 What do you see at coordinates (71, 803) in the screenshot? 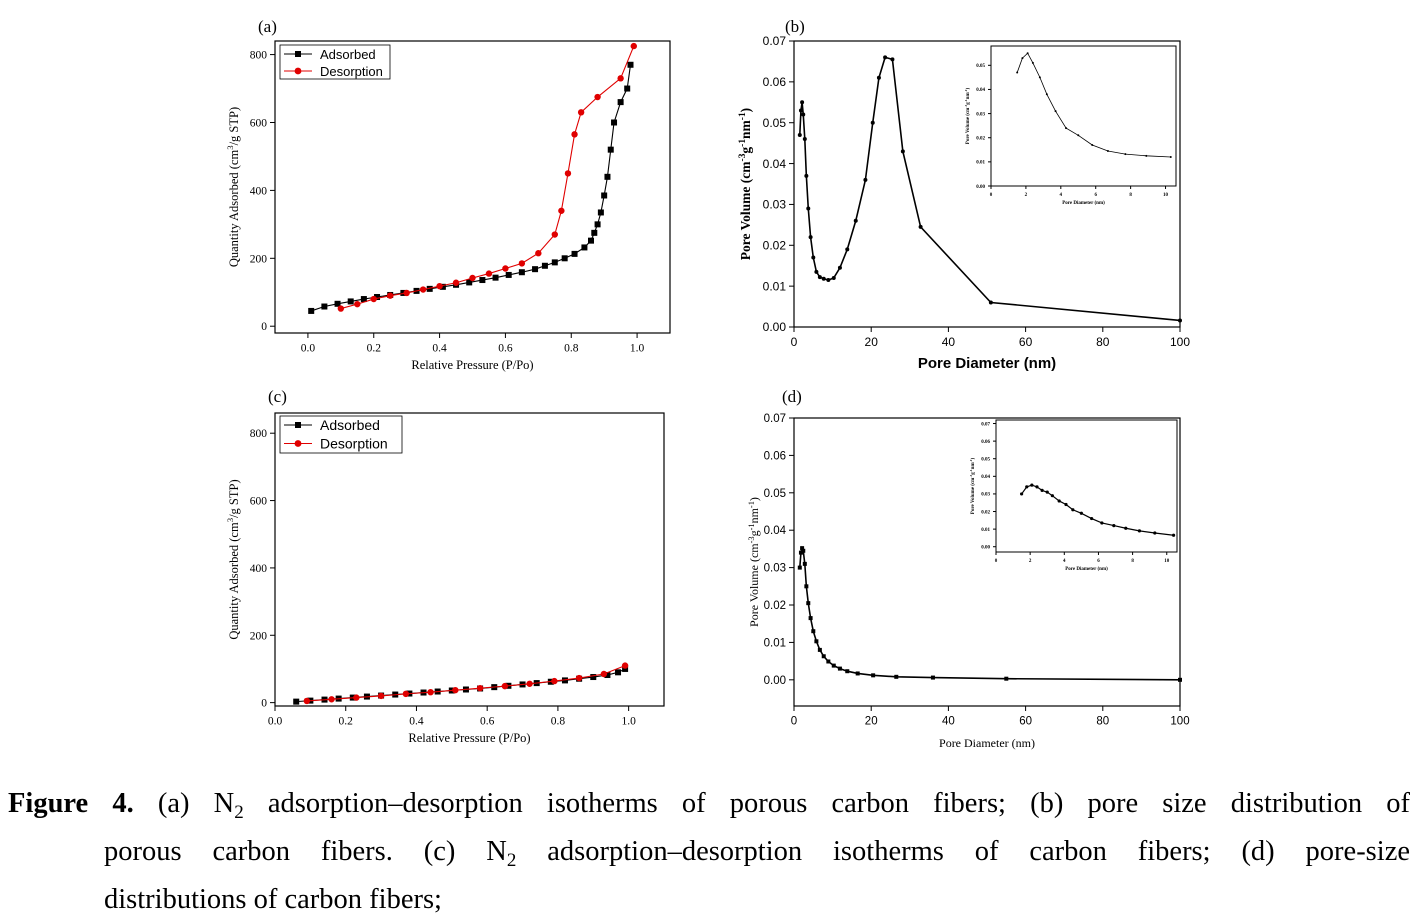
I see `caption-label: Figure 4.` at bounding box center [71, 803].